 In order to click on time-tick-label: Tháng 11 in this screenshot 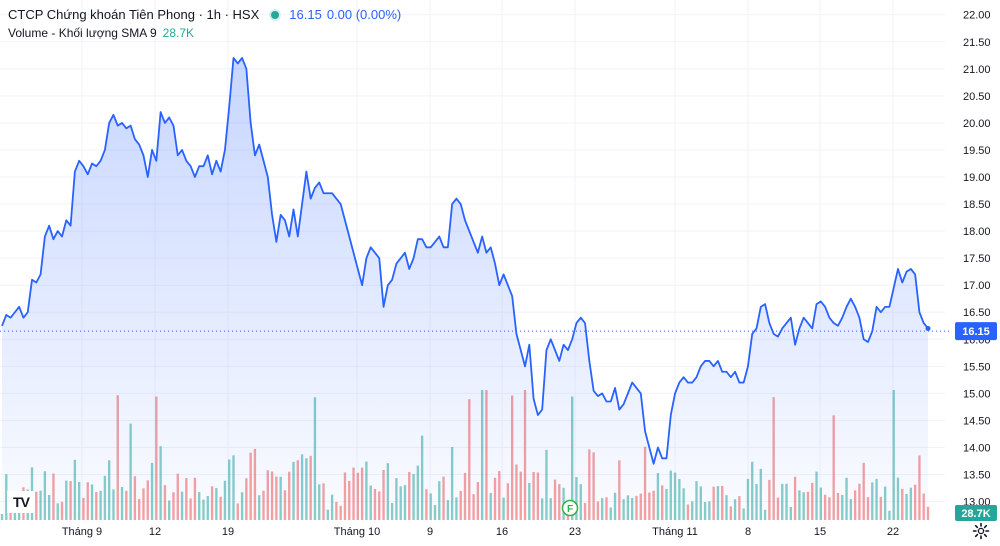, I will do `click(675, 532)`.